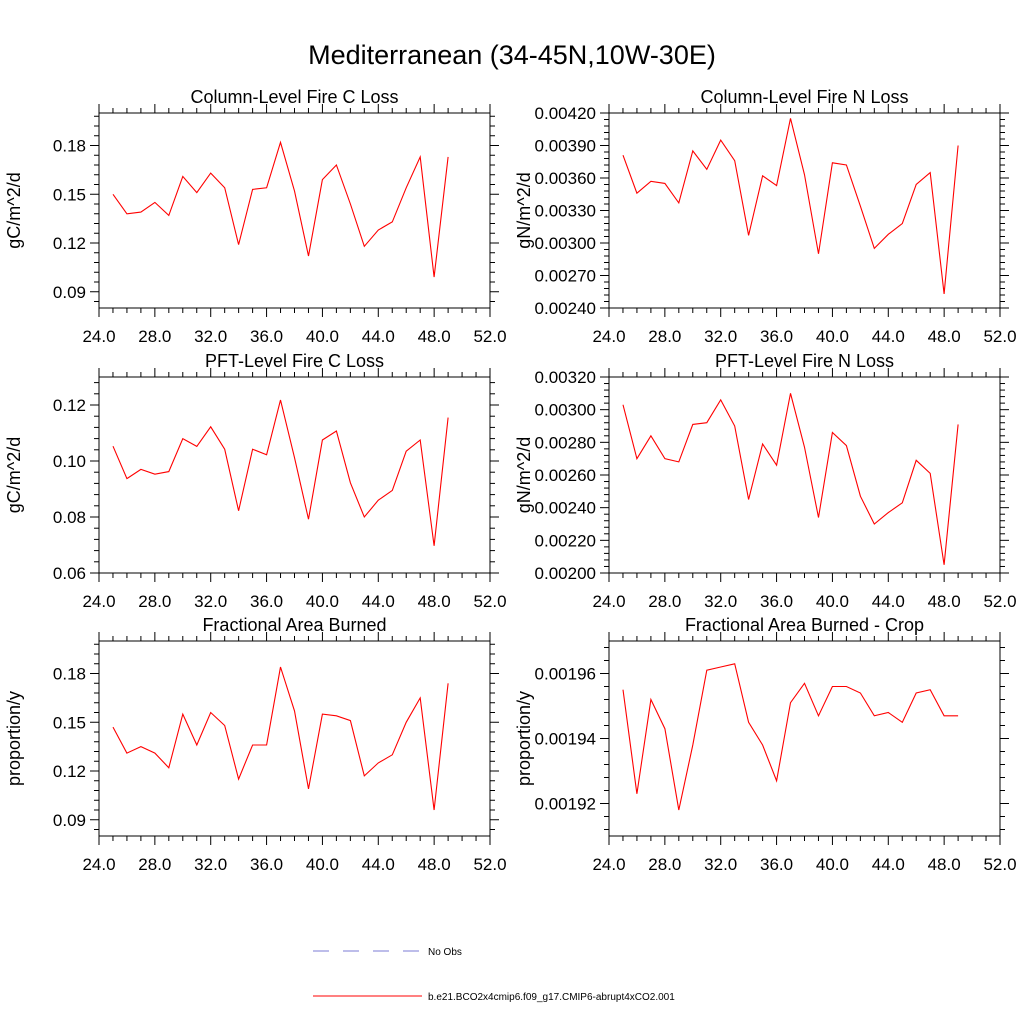 The image size is (1024, 1029). I want to click on y-tick-label: 0.00270, so click(565, 276).